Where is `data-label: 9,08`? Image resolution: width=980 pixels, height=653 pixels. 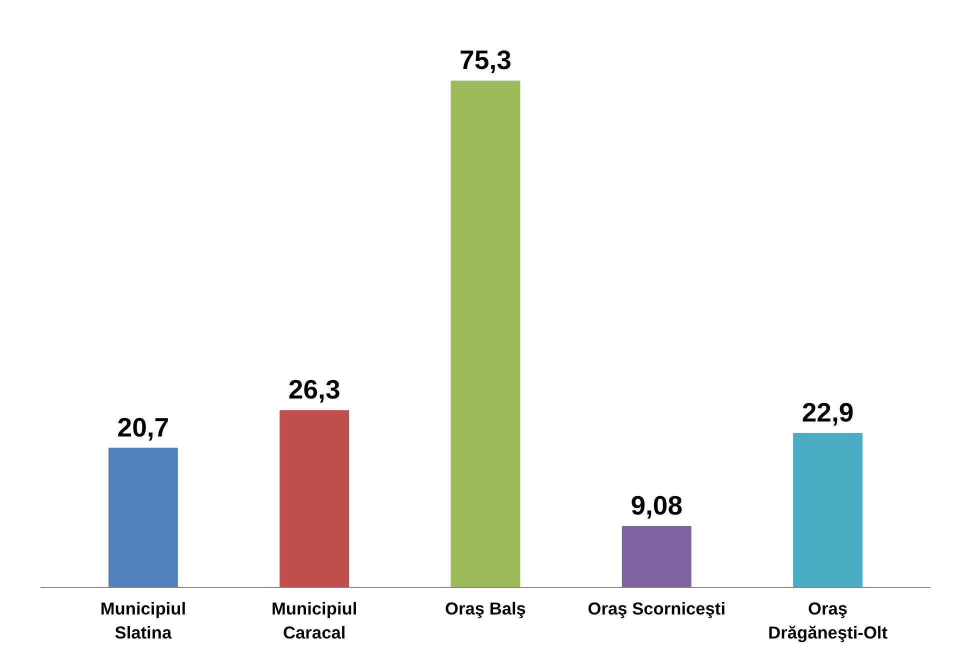 data-label: 9,08 is located at coordinates (656, 505).